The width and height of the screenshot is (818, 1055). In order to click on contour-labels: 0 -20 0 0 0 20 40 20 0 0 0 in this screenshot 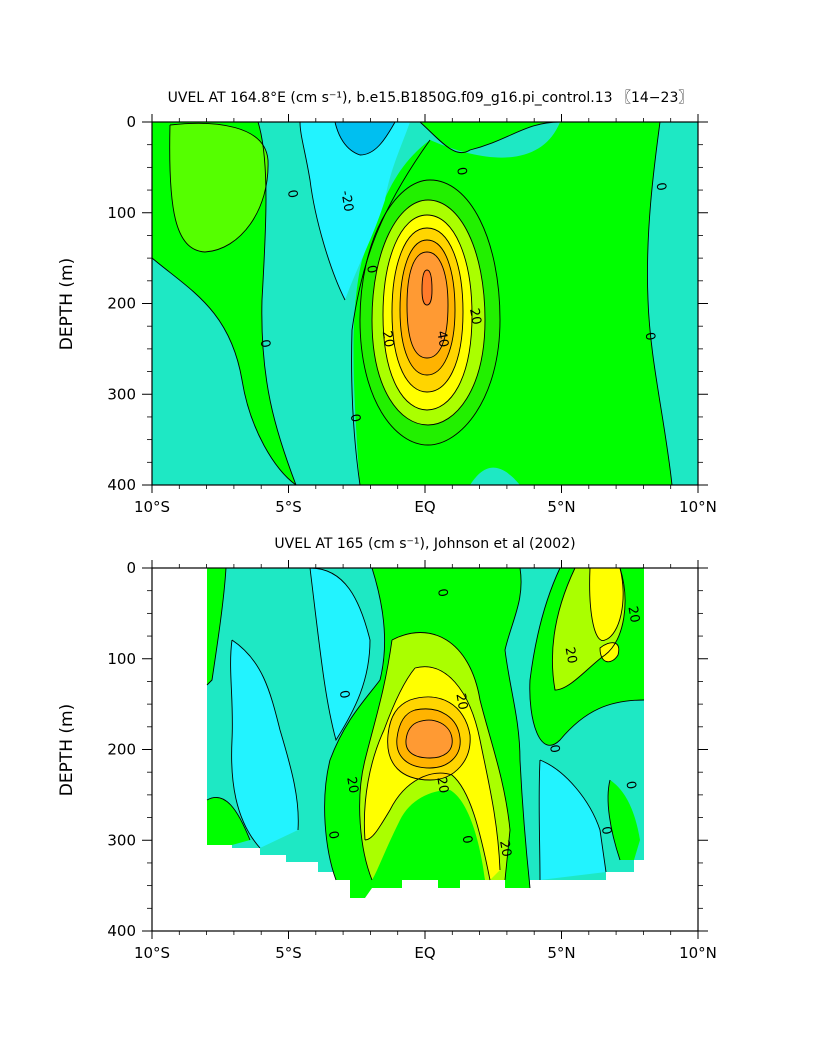, I will do `click(463, 295)`.